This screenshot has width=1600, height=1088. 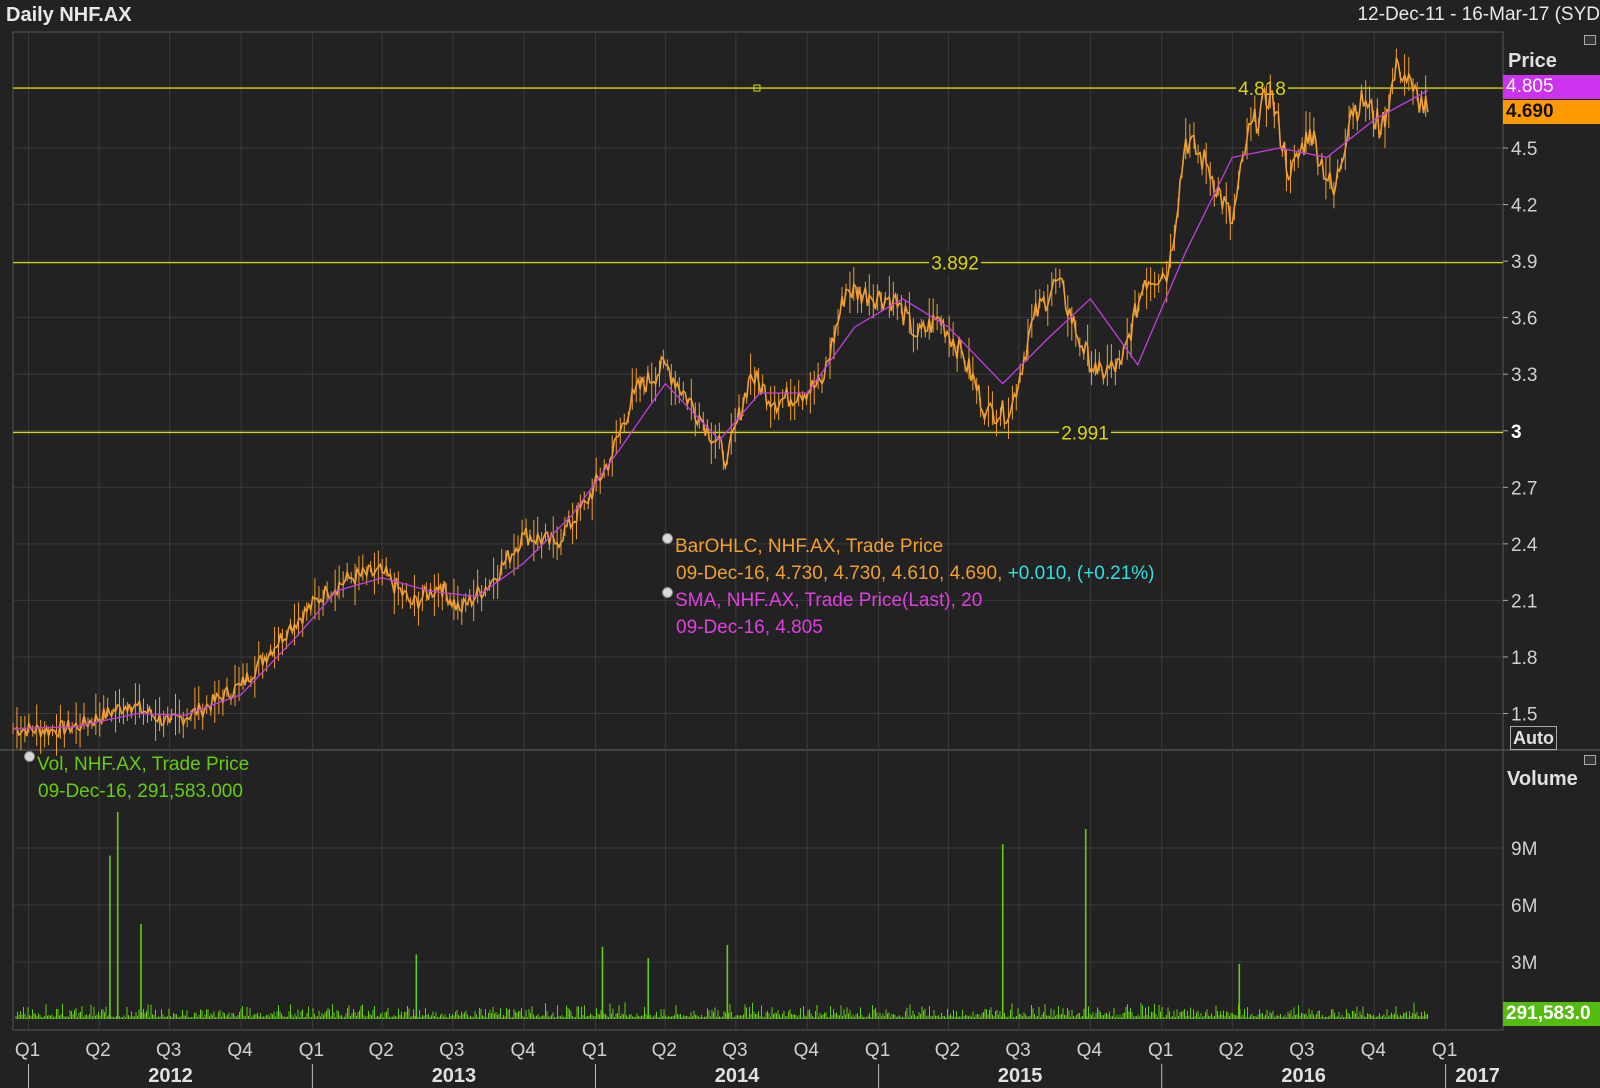 I want to click on x-tick-year: 2016, so click(x=1303, y=1076).